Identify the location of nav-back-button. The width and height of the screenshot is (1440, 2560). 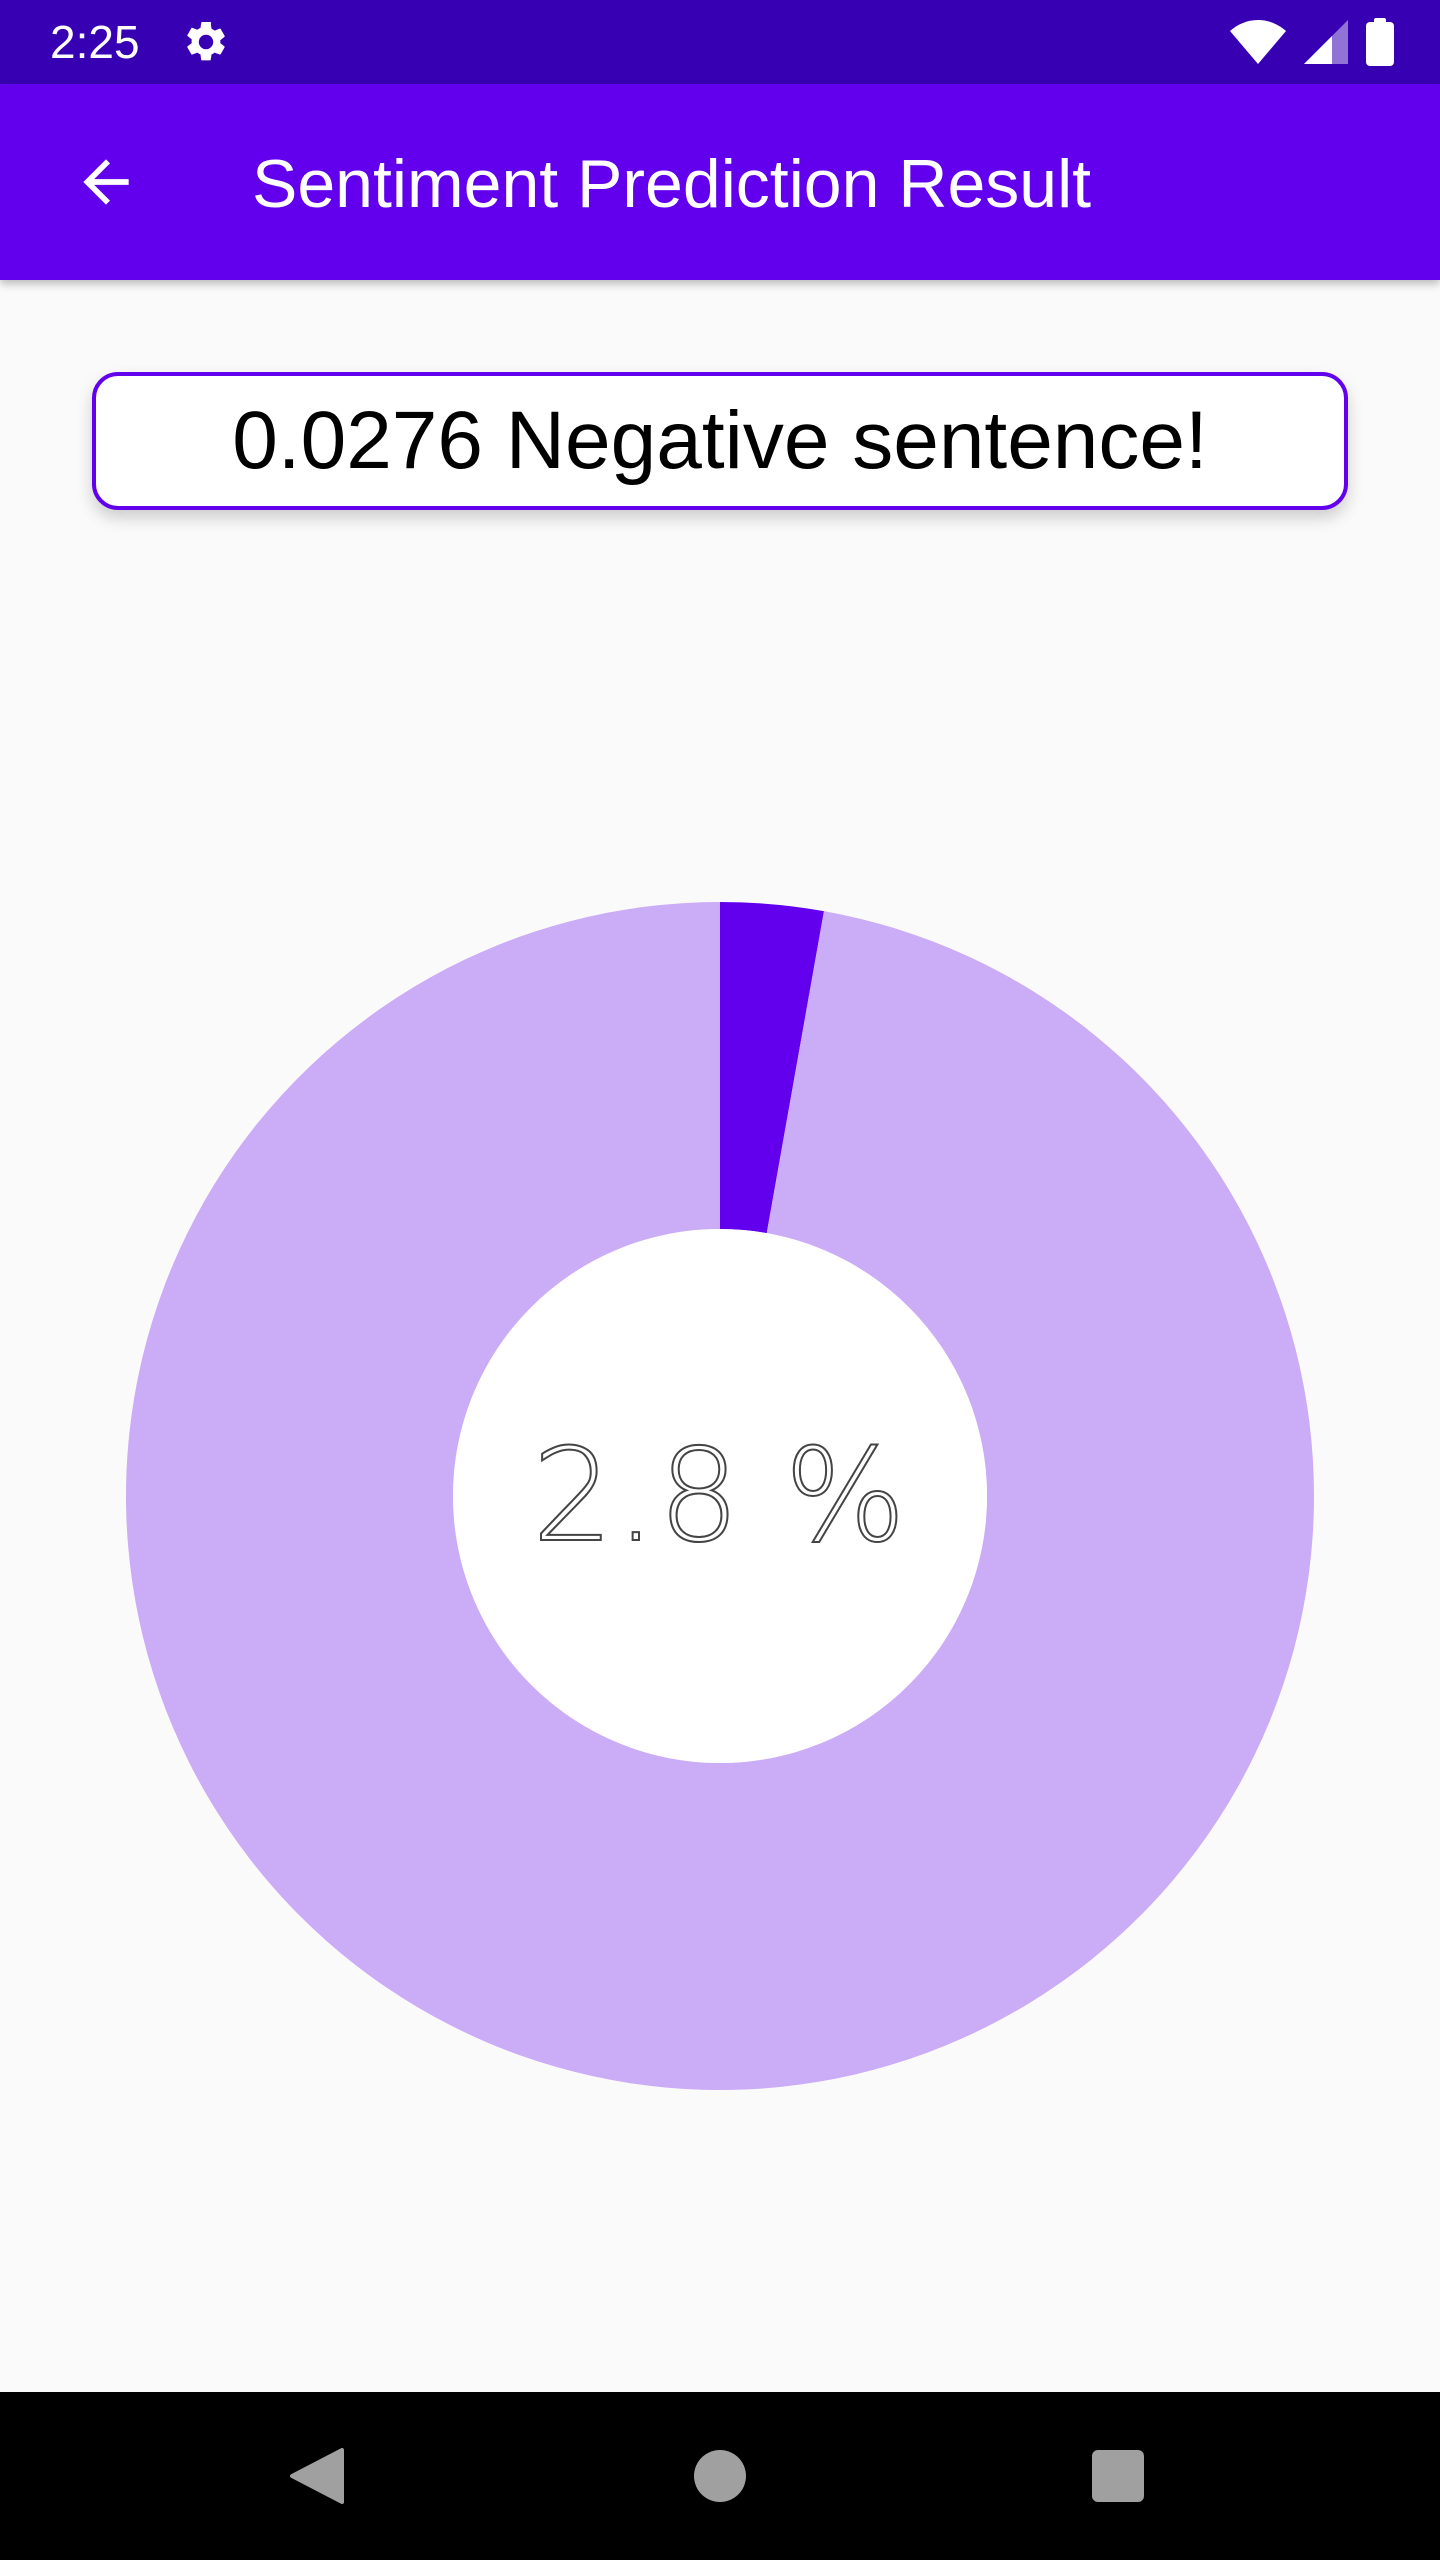
(318, 2476).